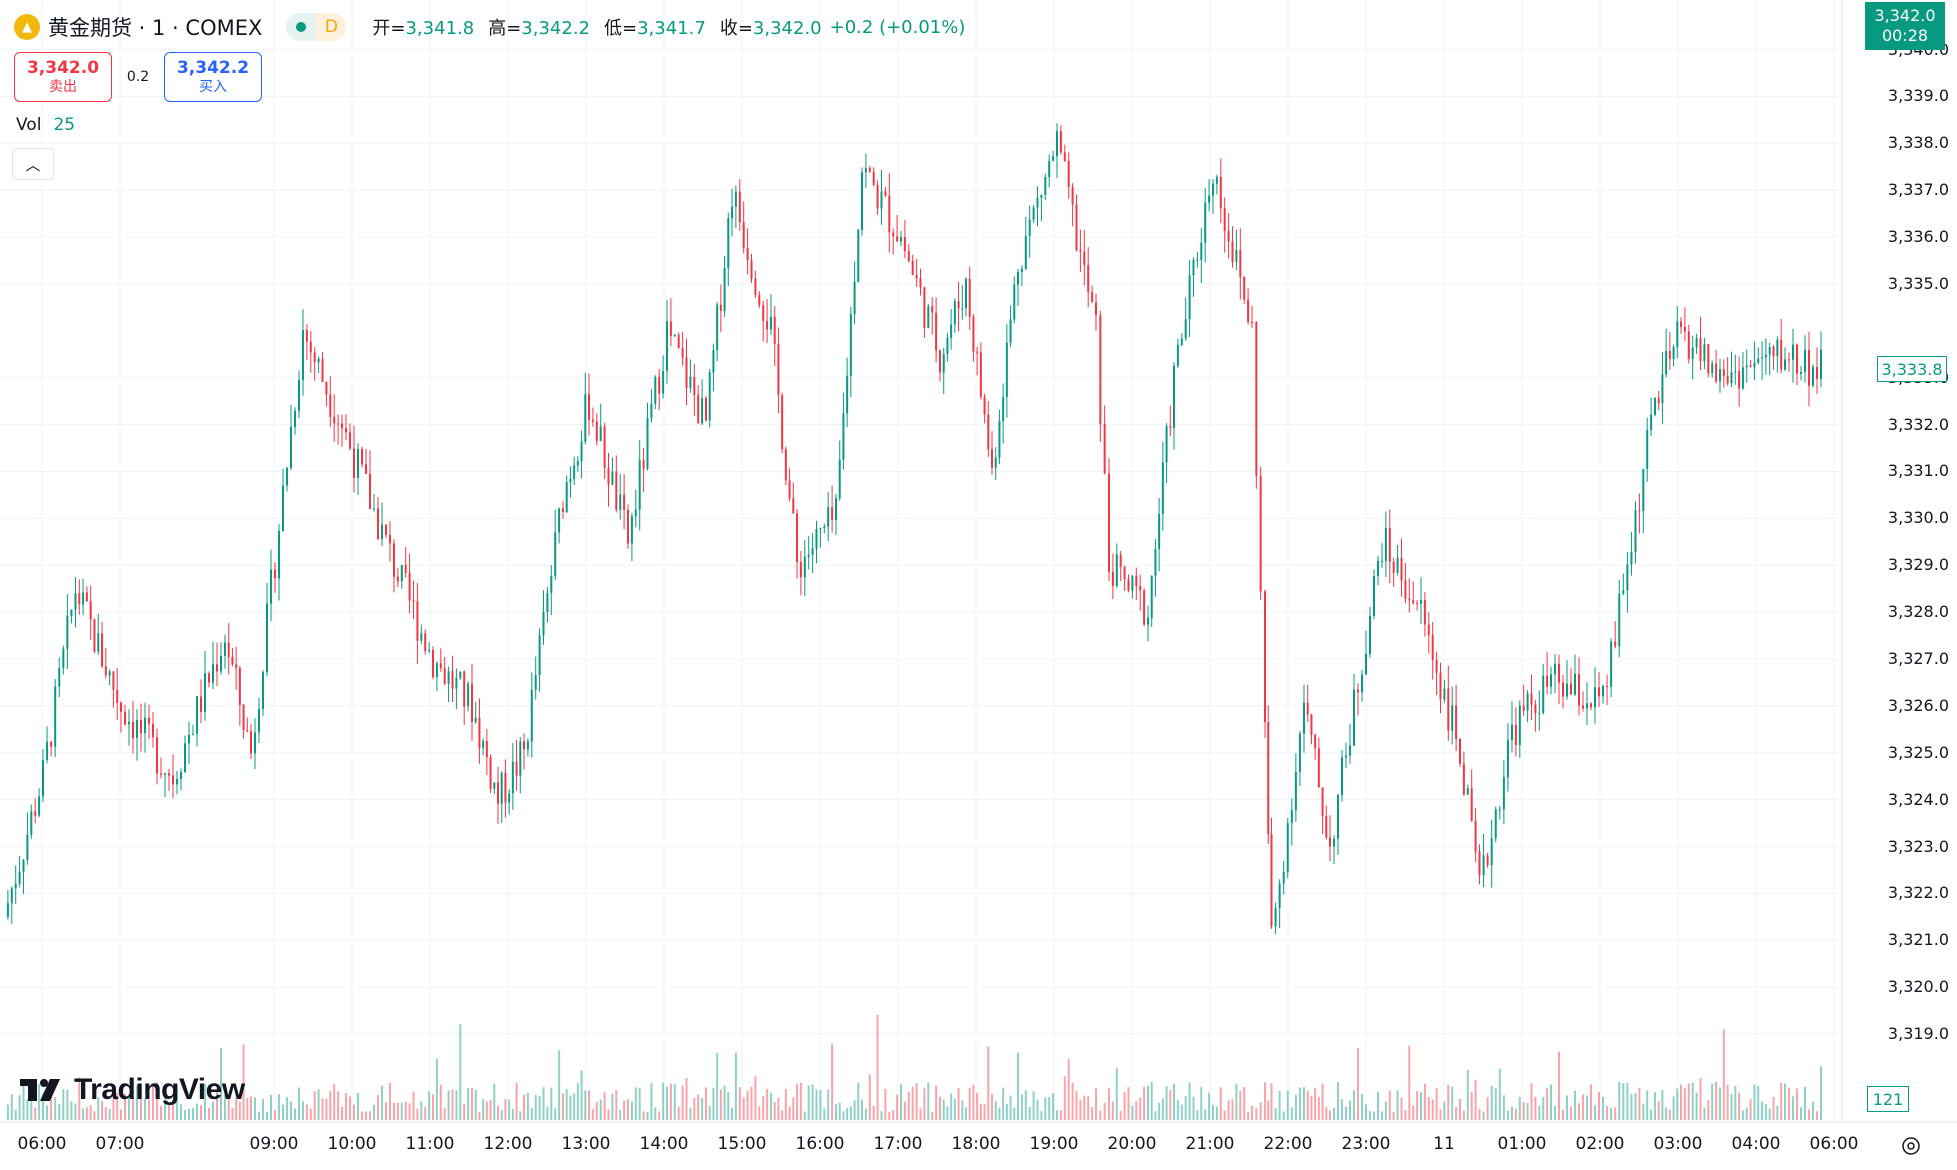 This screenshot has height=1170, width=1957. Describe the element at coordinates (596, 27) in the screenshot. I see `ohlc-values: 开=3,341.8 高=3,342.2 低=3,341.7 收=3,342.0` at that location.